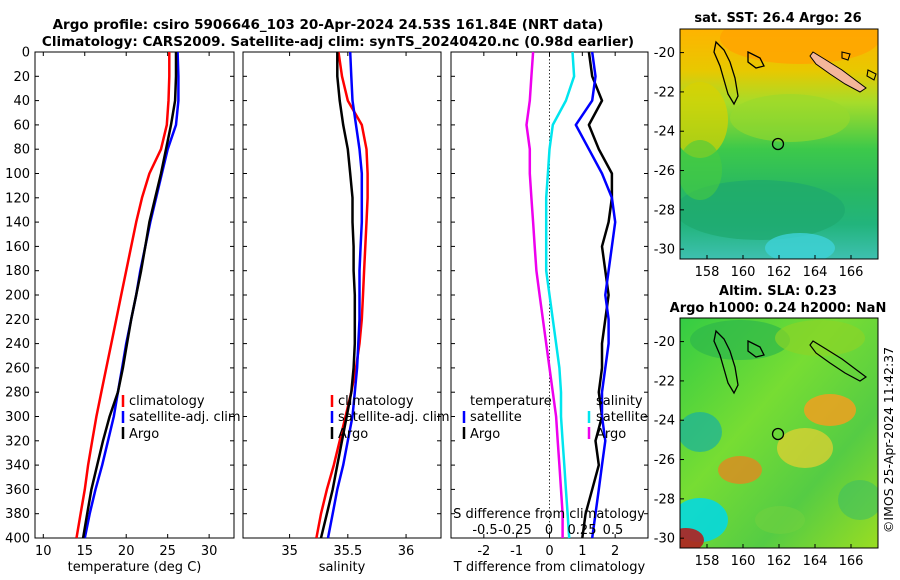  Describe the element at coordinates (17, 368) in the screenshot. I see `depth-tick-label: 260` at that location.